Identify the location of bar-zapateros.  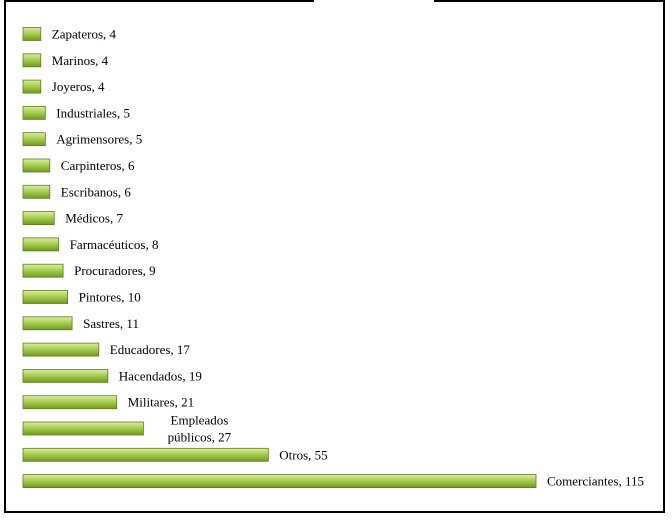
(32, 34).